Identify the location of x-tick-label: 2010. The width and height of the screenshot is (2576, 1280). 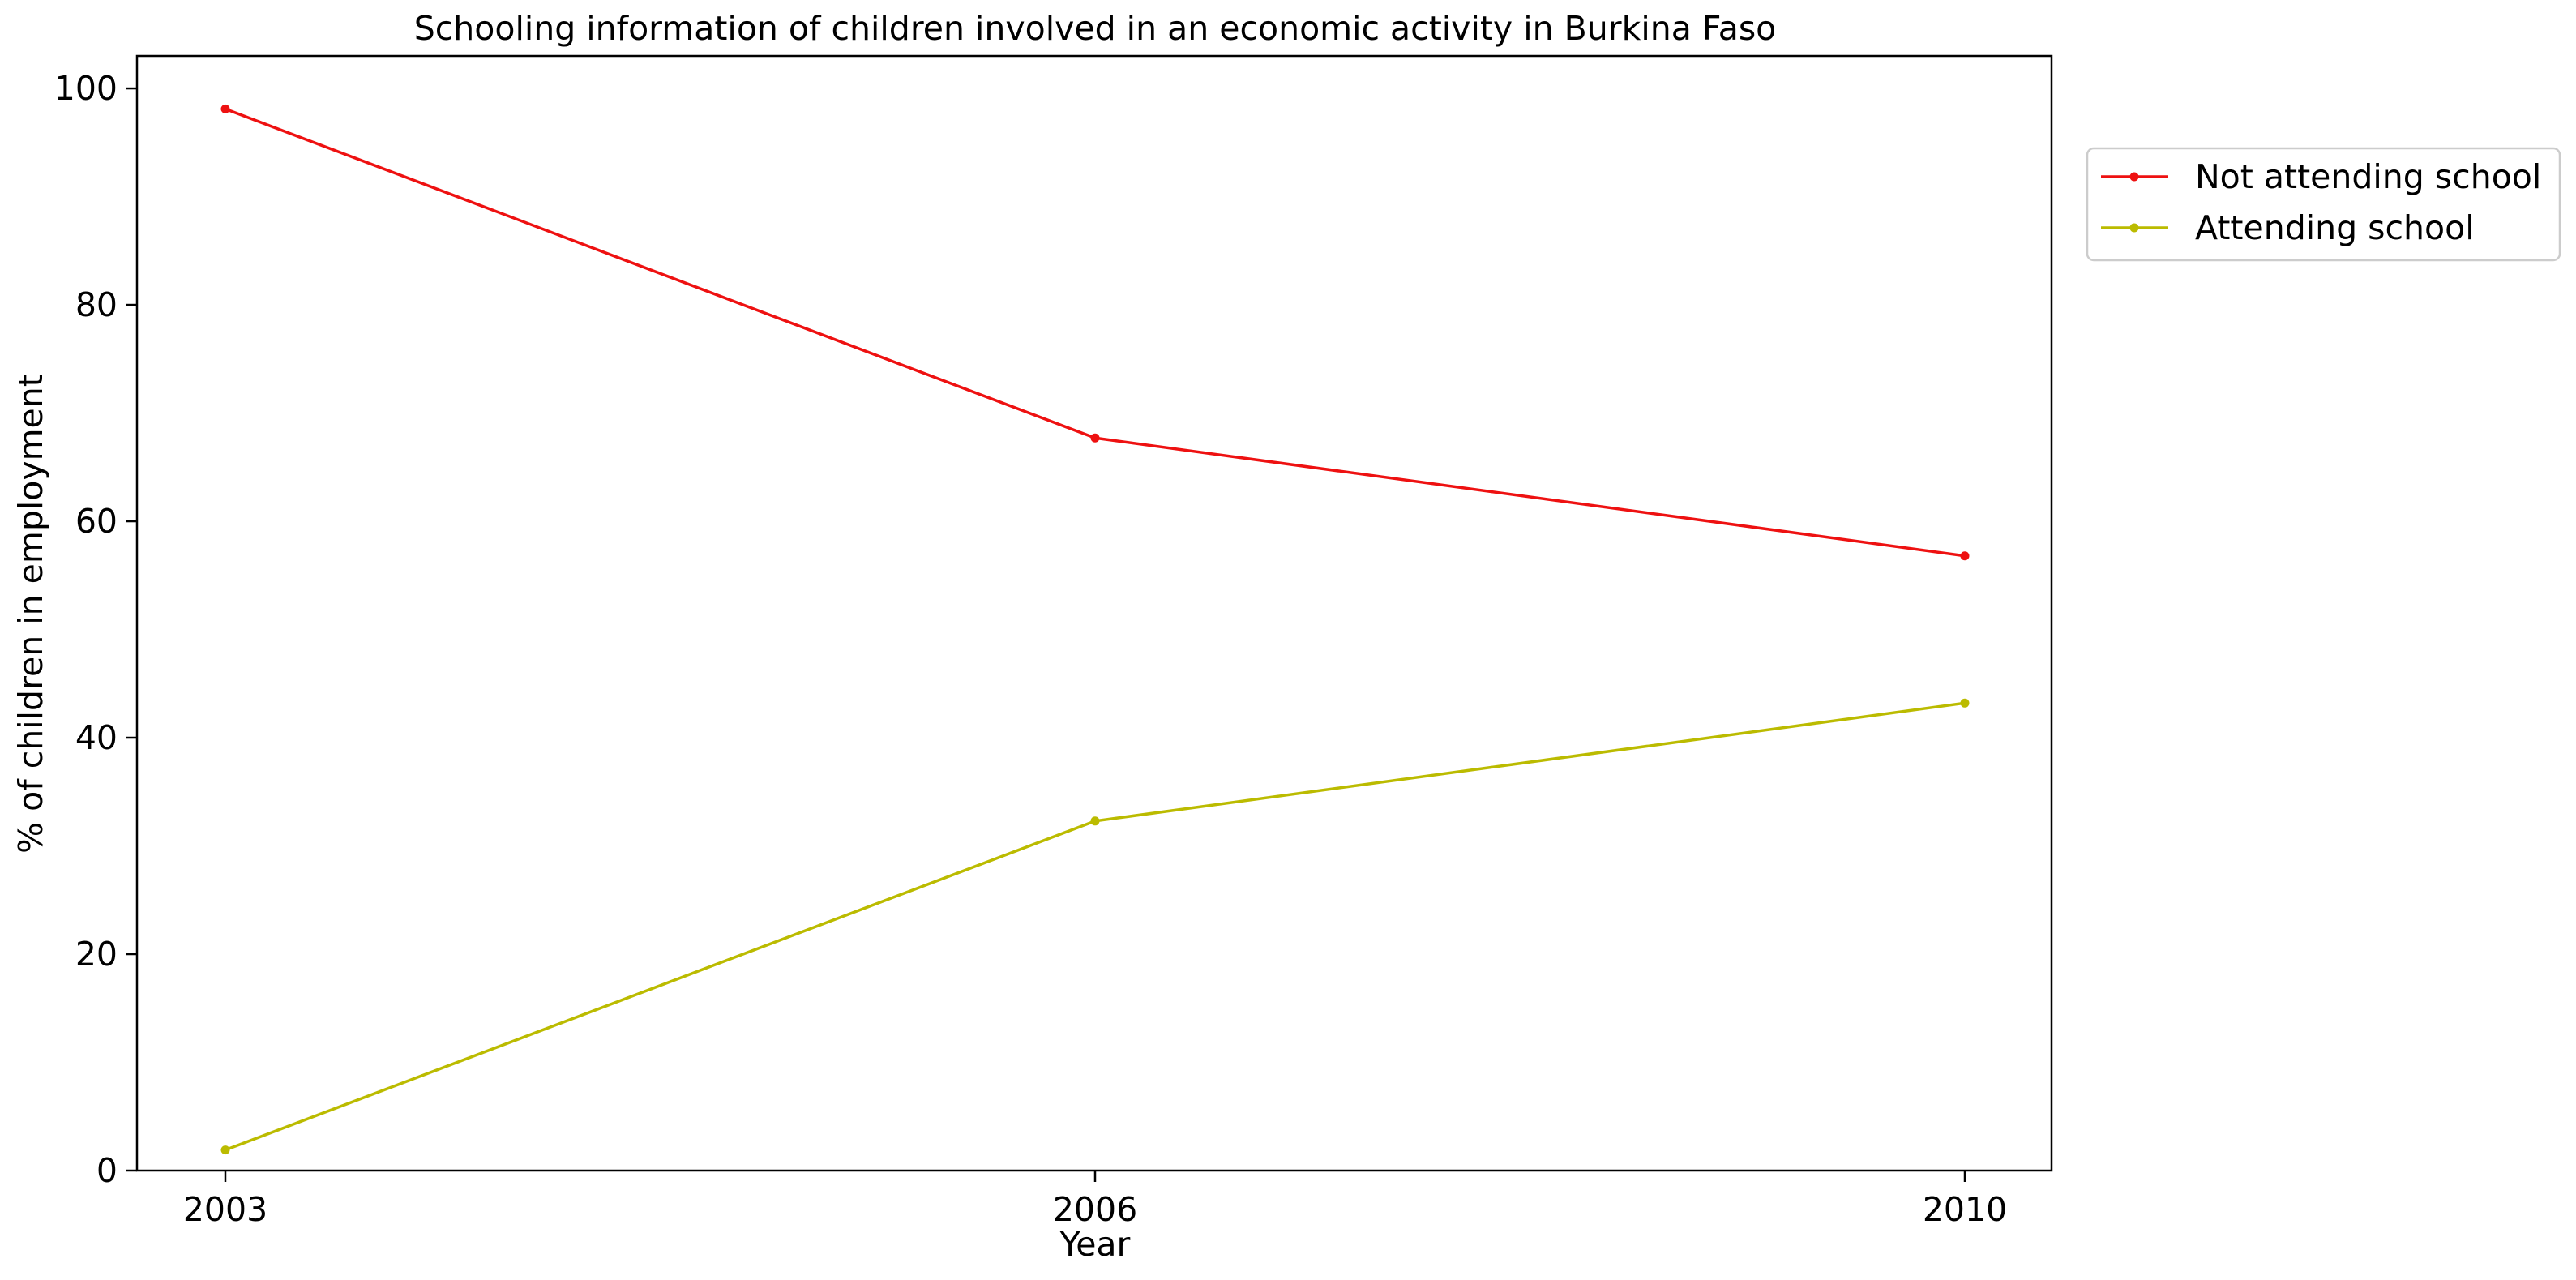
(1965, 1210).